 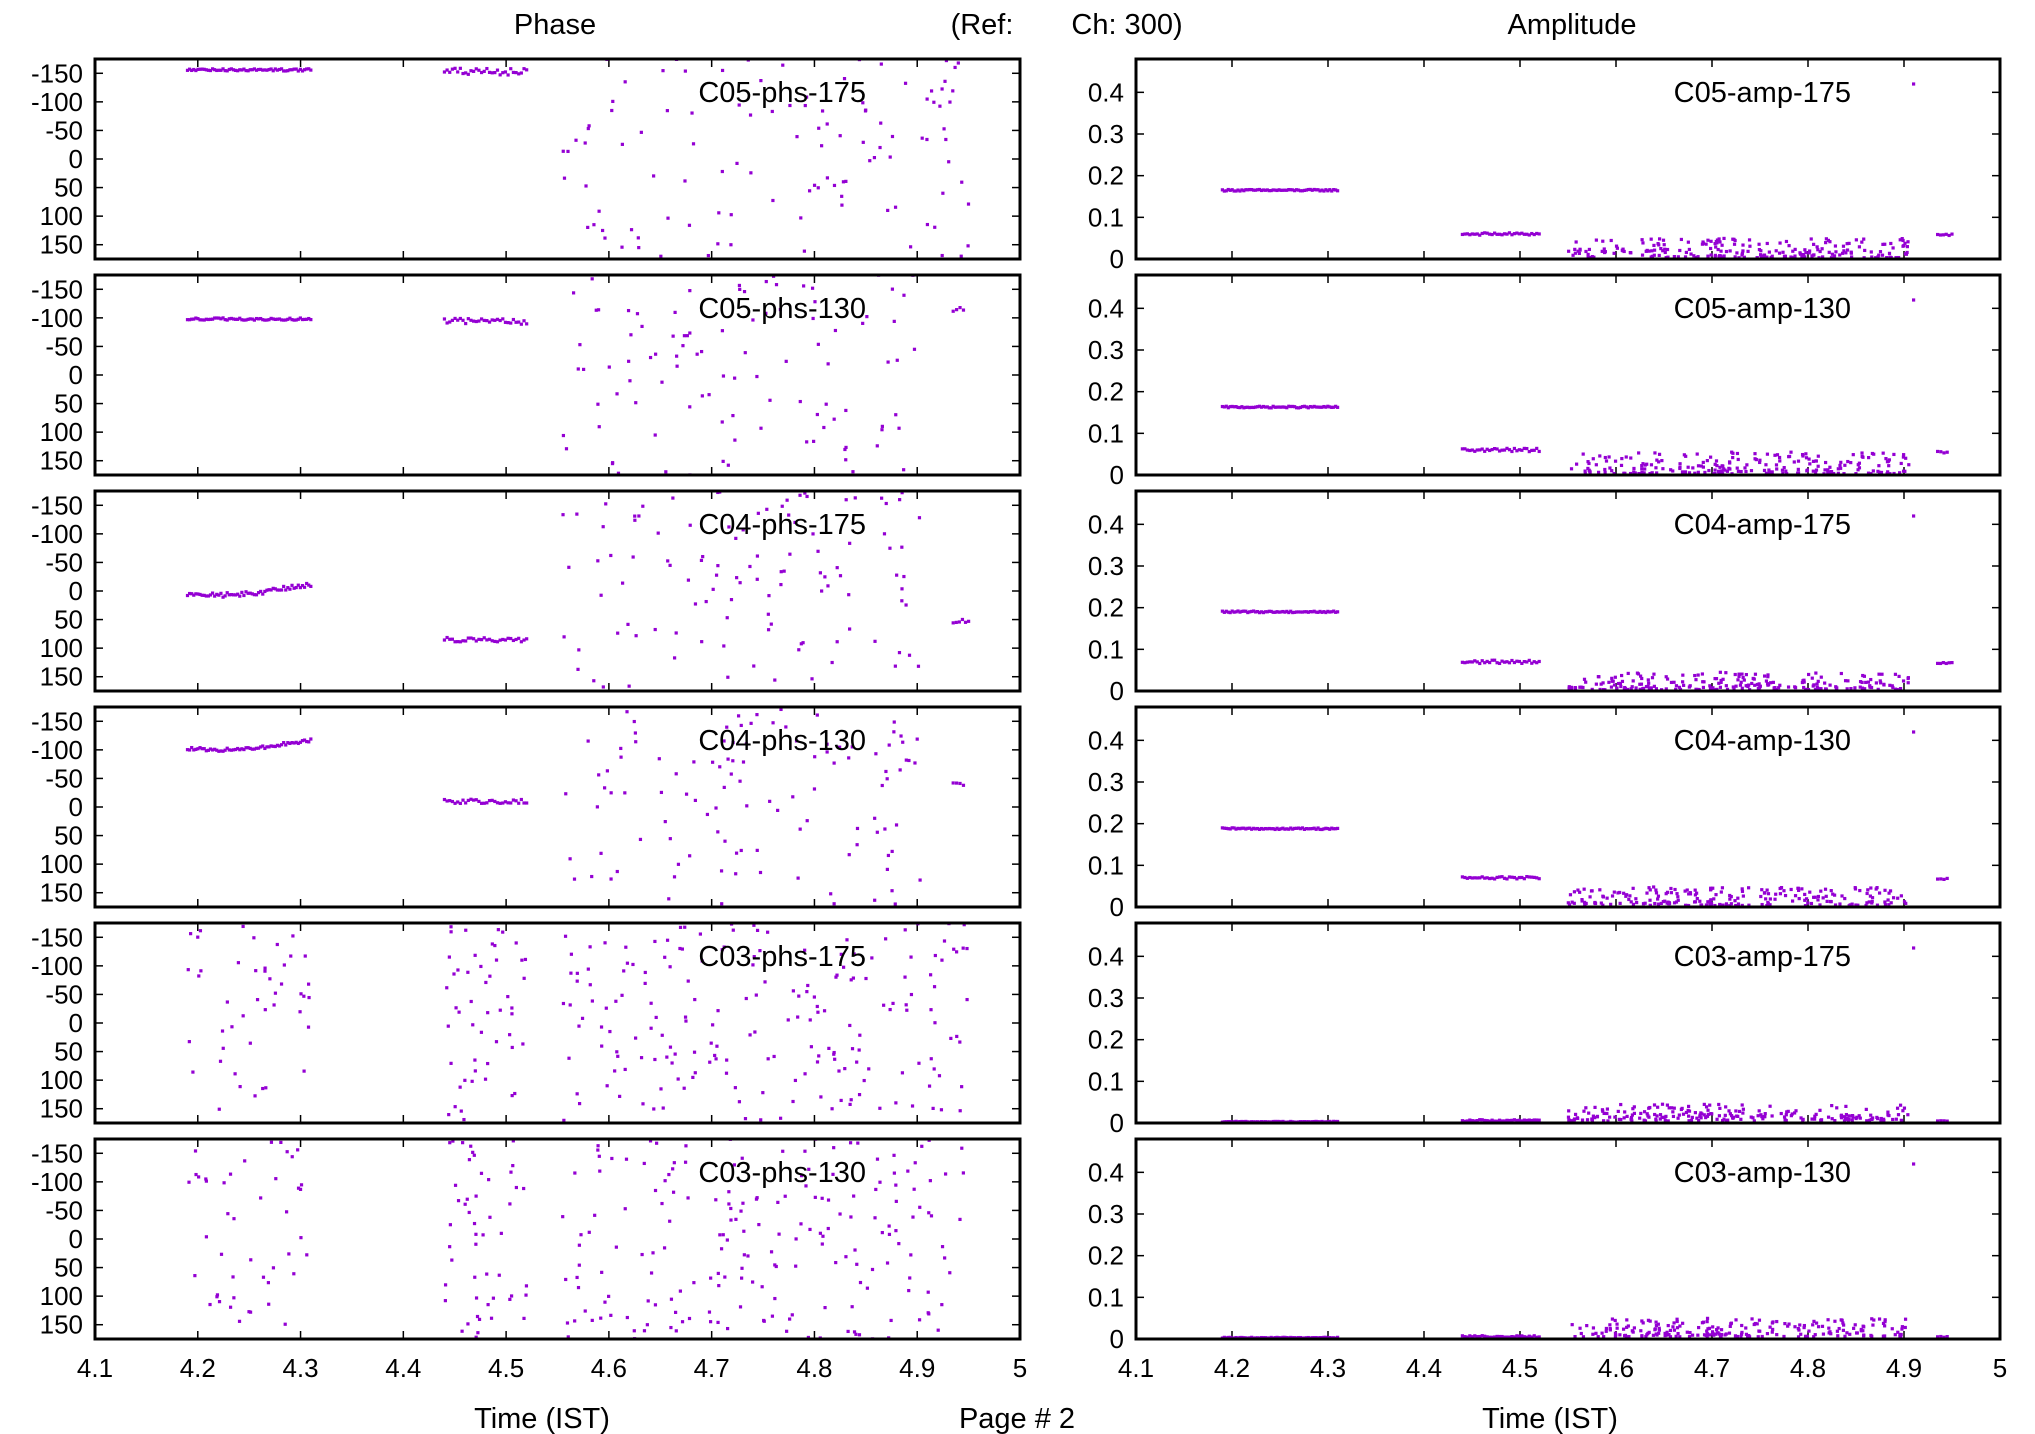 I want to click on y-tick-label: 50, so click(x=68, y=1052).